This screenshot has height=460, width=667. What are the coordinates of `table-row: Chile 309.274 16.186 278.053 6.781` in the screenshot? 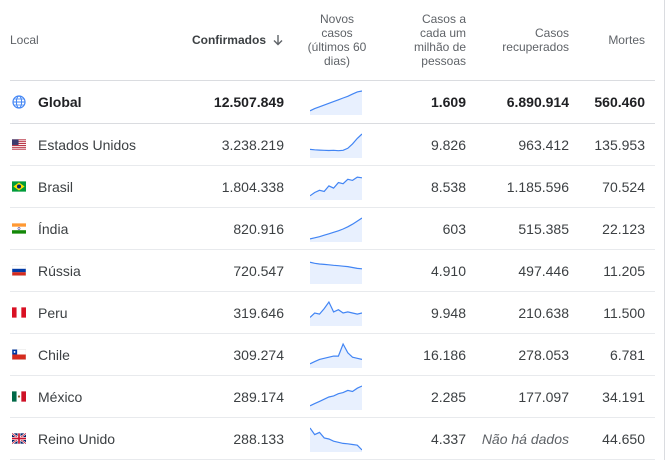 It's located at (332, 355).